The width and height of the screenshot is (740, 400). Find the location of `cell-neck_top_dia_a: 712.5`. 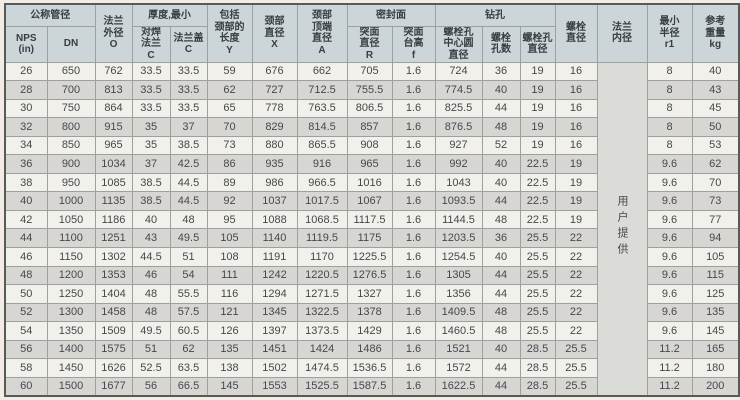

cell-neck_top_dia_a: 712.5 is located at coordinates (322, 90).